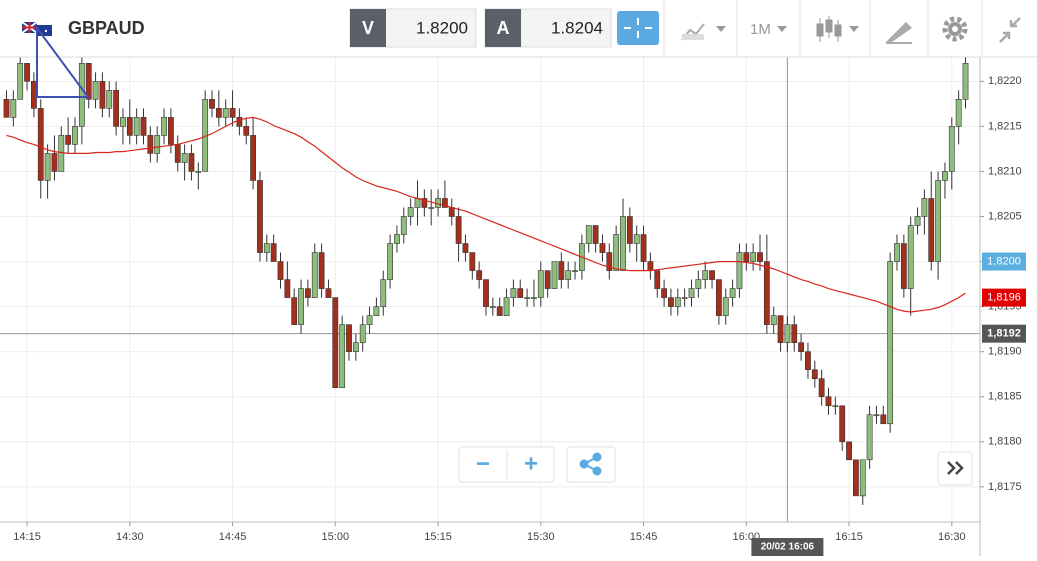 The image size is (1037, 561). What do you see at coordinates (1005, 442) in the screenshot?
I see `y-tick-label: 1,8180` at bounding box center [1005, 442].